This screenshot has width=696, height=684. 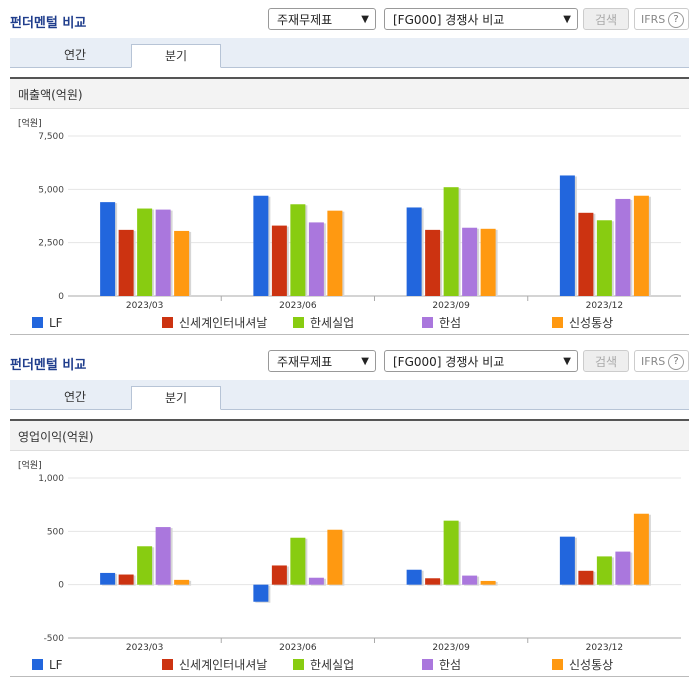 I want to click on y-tick-label: -500, so click(x=54, y=639).